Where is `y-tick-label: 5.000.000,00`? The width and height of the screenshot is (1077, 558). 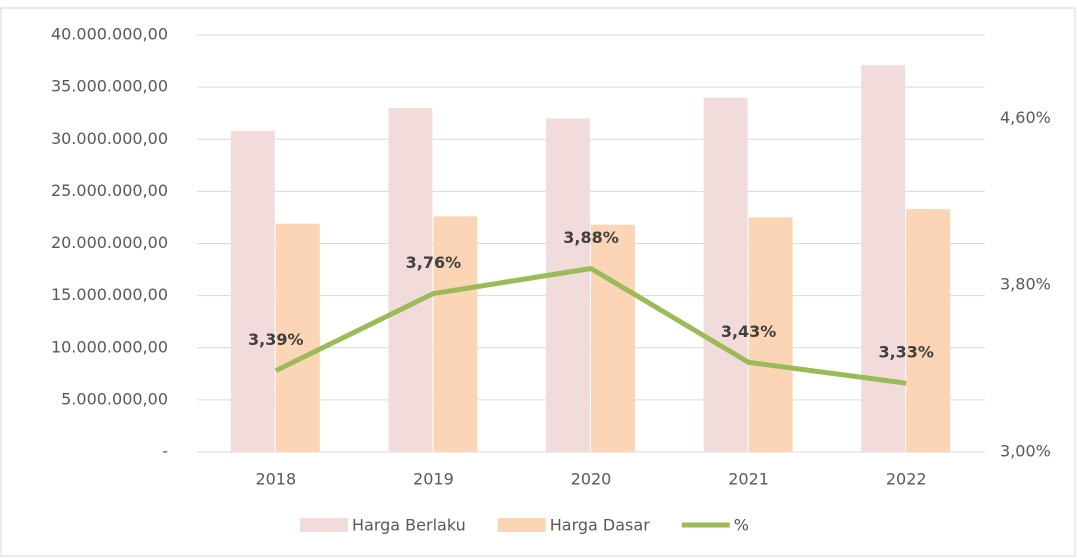 y-tick-label: 5.000.000,00 is located at coordinates (114, 398).